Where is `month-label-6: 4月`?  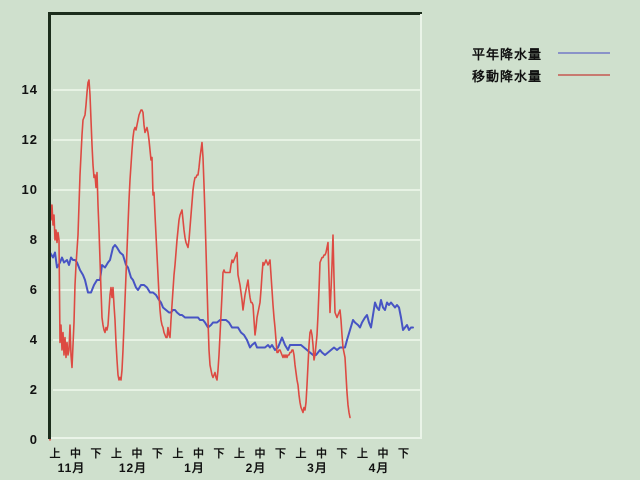
month-label-6: 4月 is located at coordinates (379, 468).